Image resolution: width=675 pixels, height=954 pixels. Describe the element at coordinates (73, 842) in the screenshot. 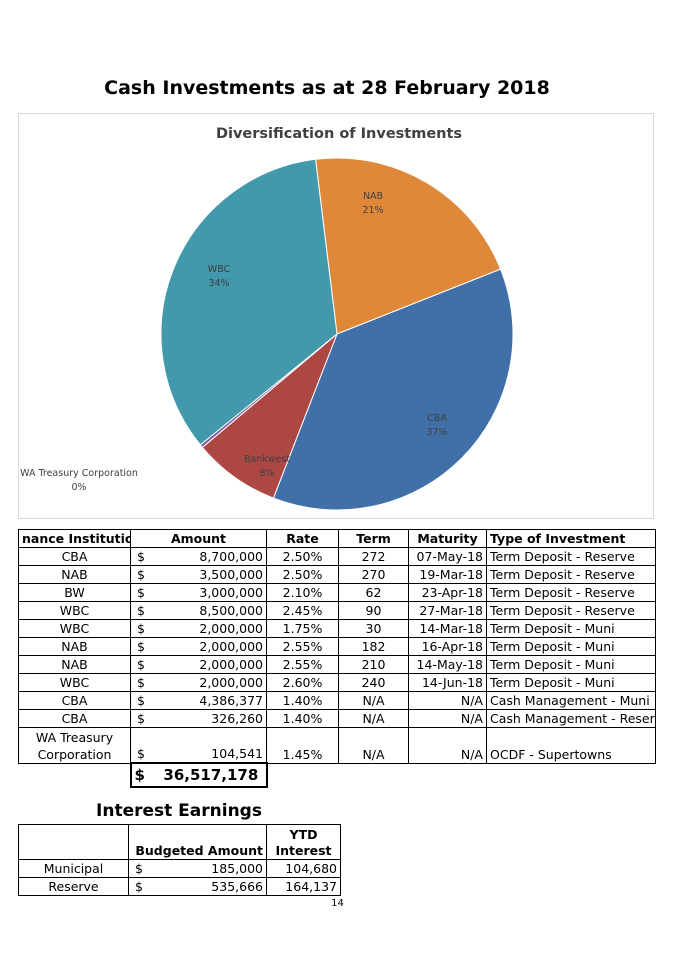

I see `column-header` at that location.